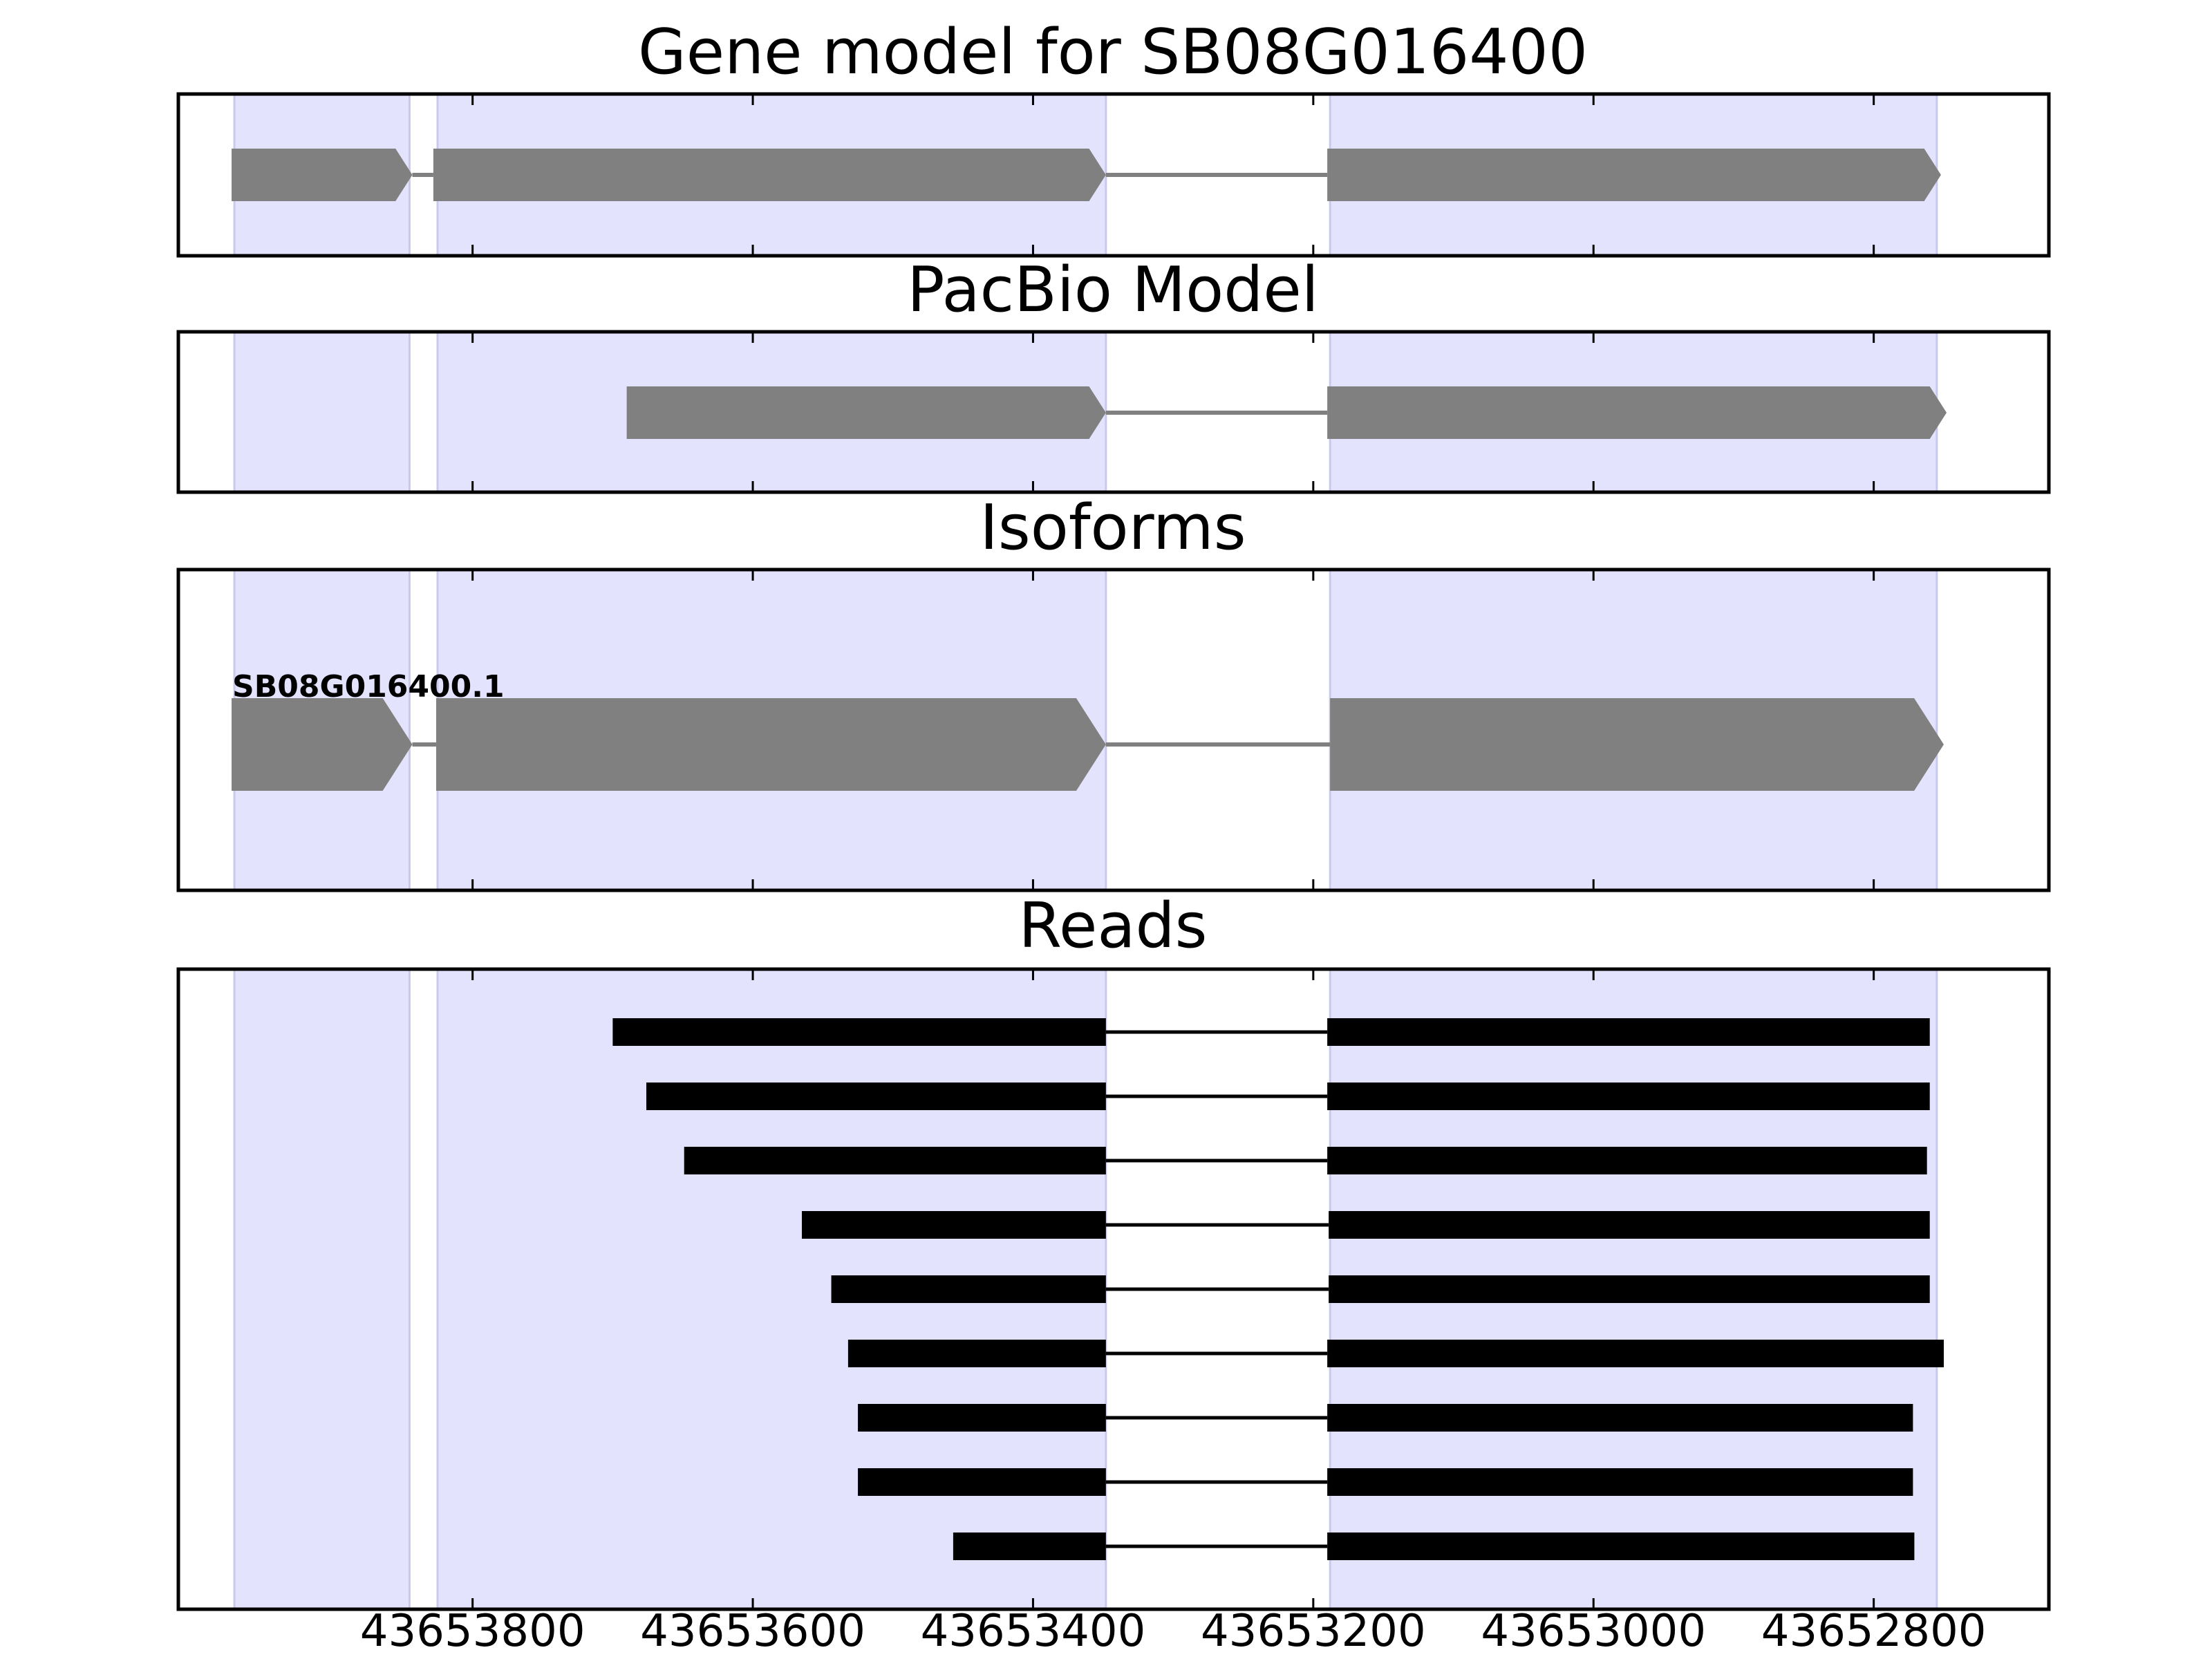 This screenshot has width=2212, height=1659. Describe the element at coordinates (368, 686) in the screenshot. I see `isoform-label: SB08G016400.1` at that location.